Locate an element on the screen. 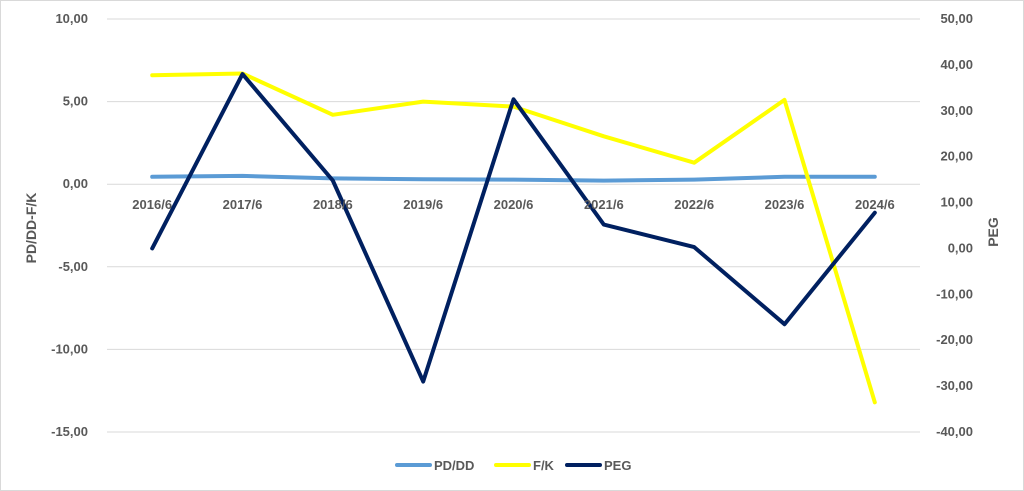  legend-label: PEG is located at coordinates (617, 465).